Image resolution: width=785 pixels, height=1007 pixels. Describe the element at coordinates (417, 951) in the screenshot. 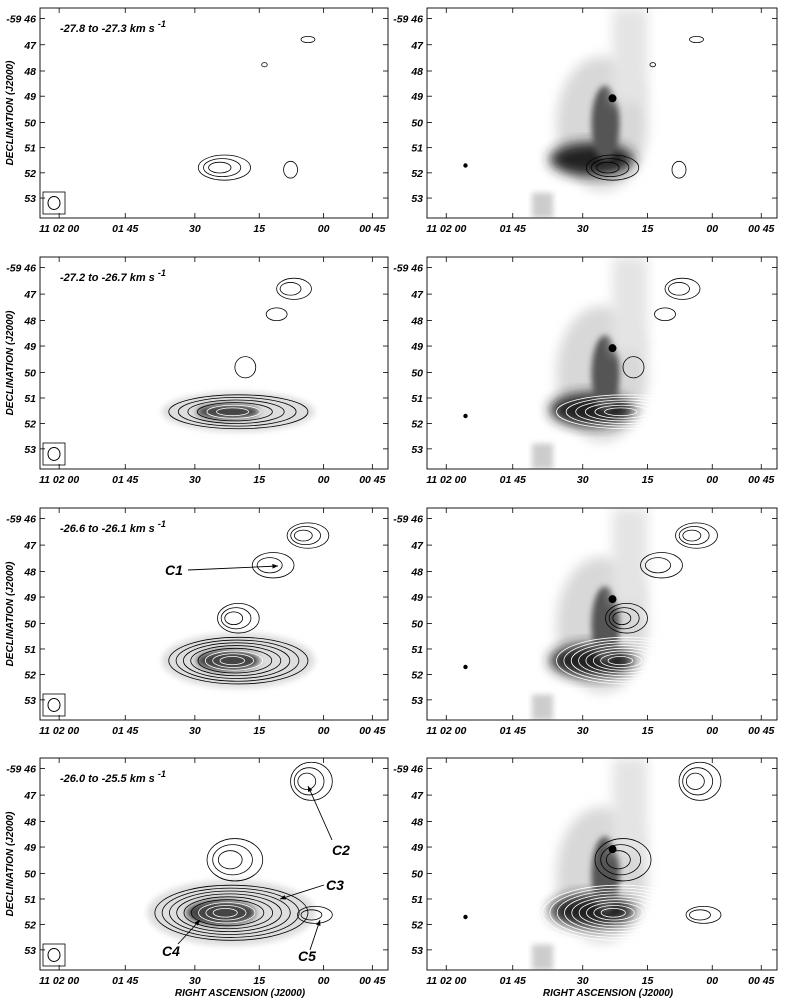

I see `y-tick-label: 53` at that location.